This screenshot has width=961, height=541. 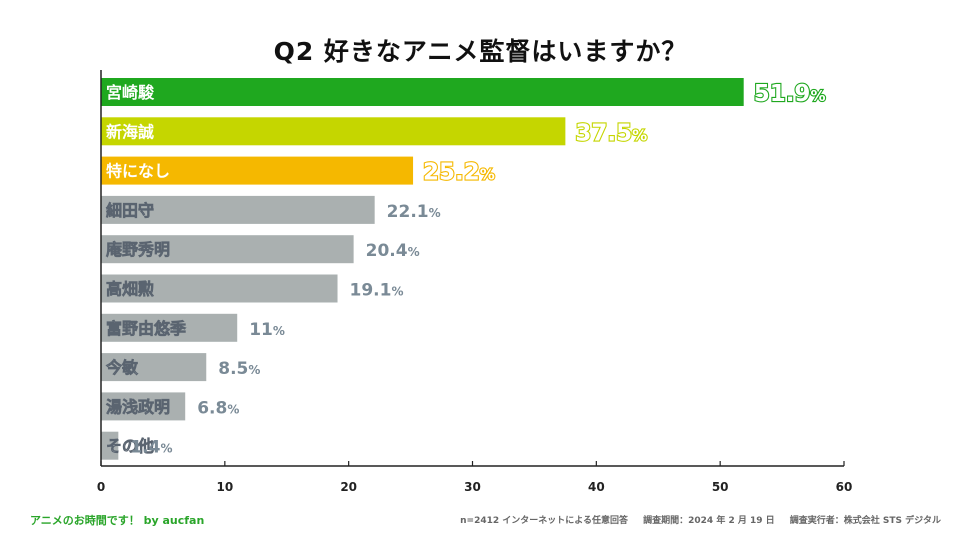 I want to click on footer-organizer: 調査実行者：株式会社 STS デジタル, so click(x=865, y=521).